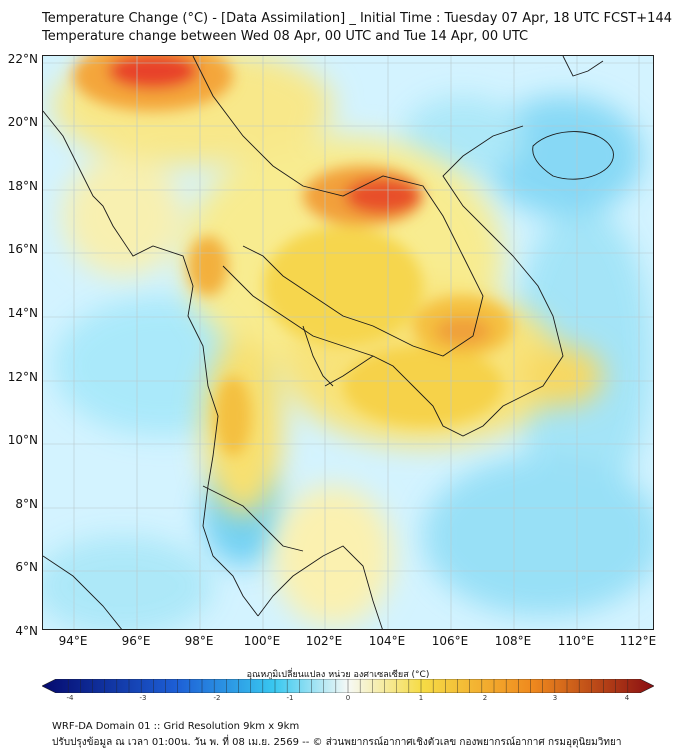  What do you see at coordinates (26, 631) in the screenshot?
I see `lat-label-4n: 4°N` at bounding box center [26, 631].